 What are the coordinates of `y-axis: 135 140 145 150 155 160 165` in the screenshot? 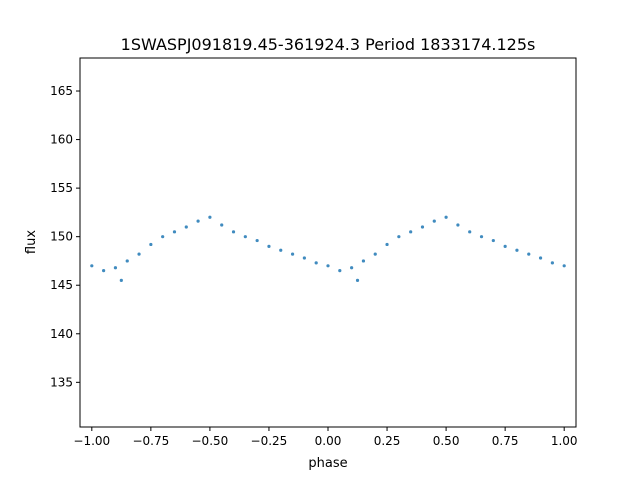 It's located at (65, 236).